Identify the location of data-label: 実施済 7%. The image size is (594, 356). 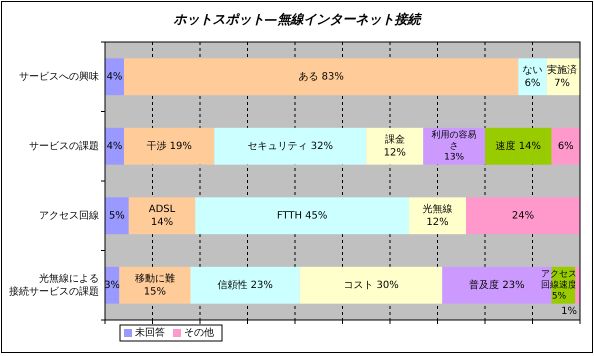
(562, 76).